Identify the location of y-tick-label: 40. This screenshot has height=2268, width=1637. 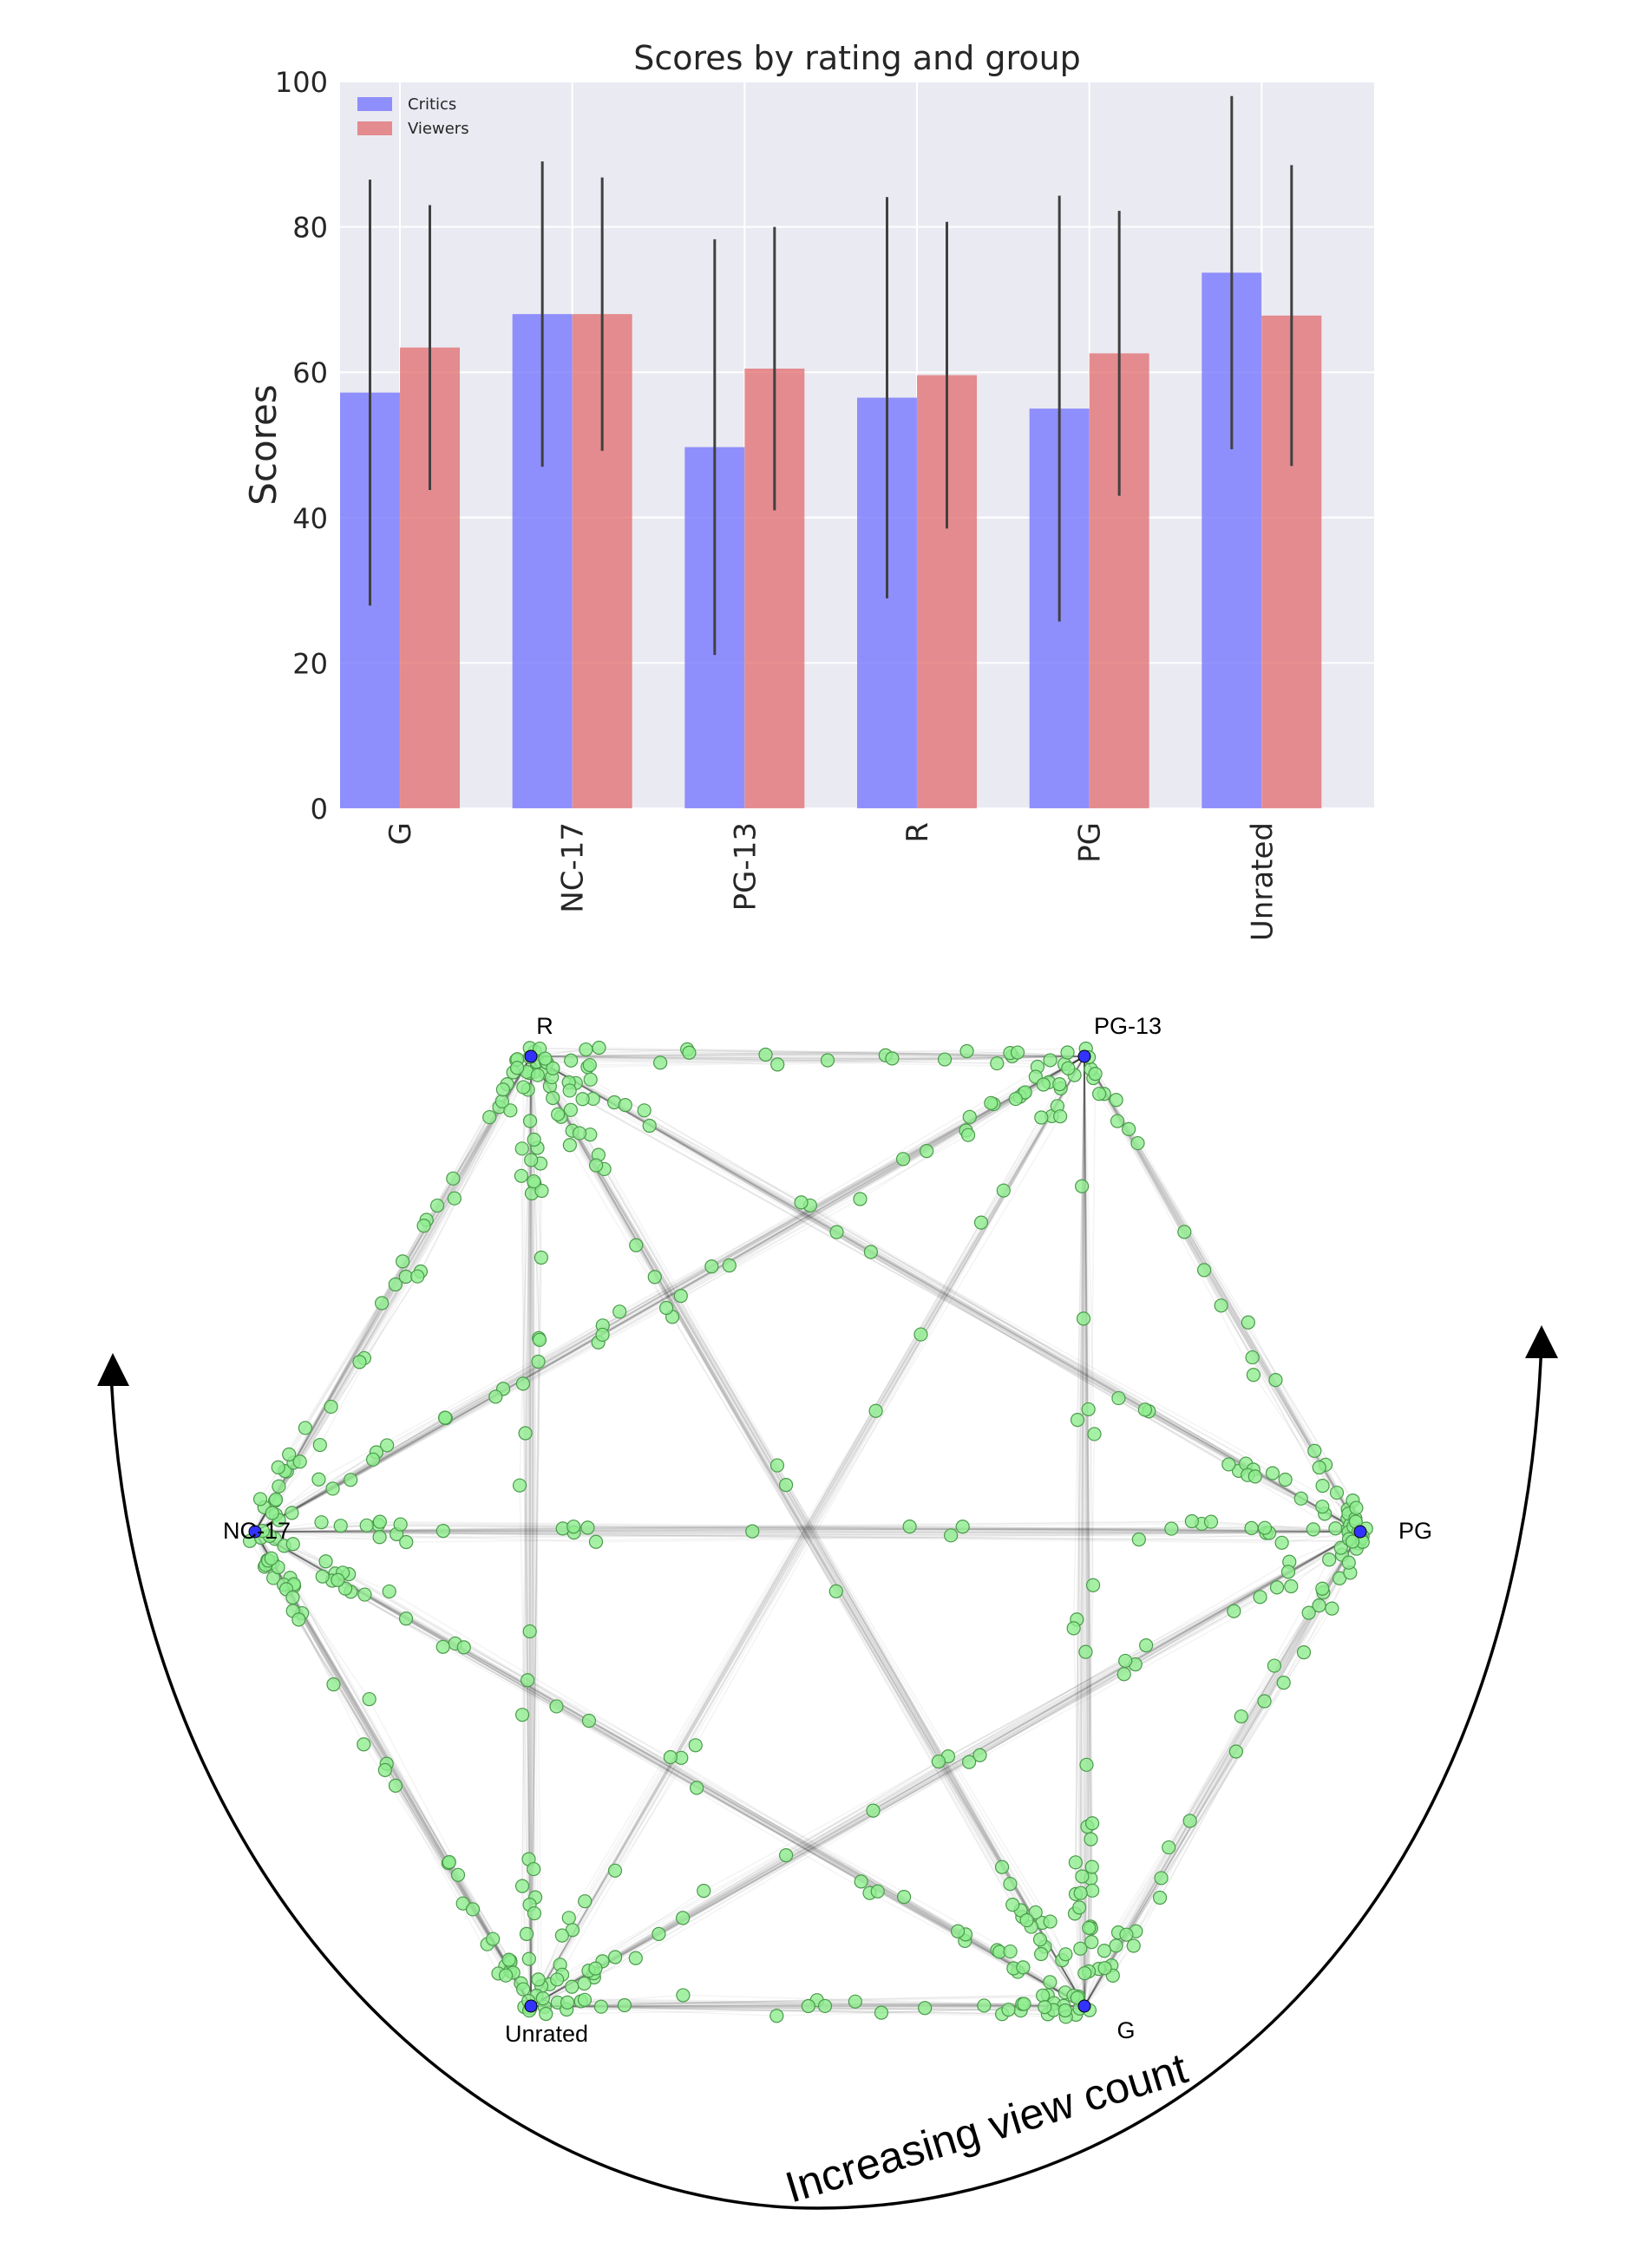
(310, 518).